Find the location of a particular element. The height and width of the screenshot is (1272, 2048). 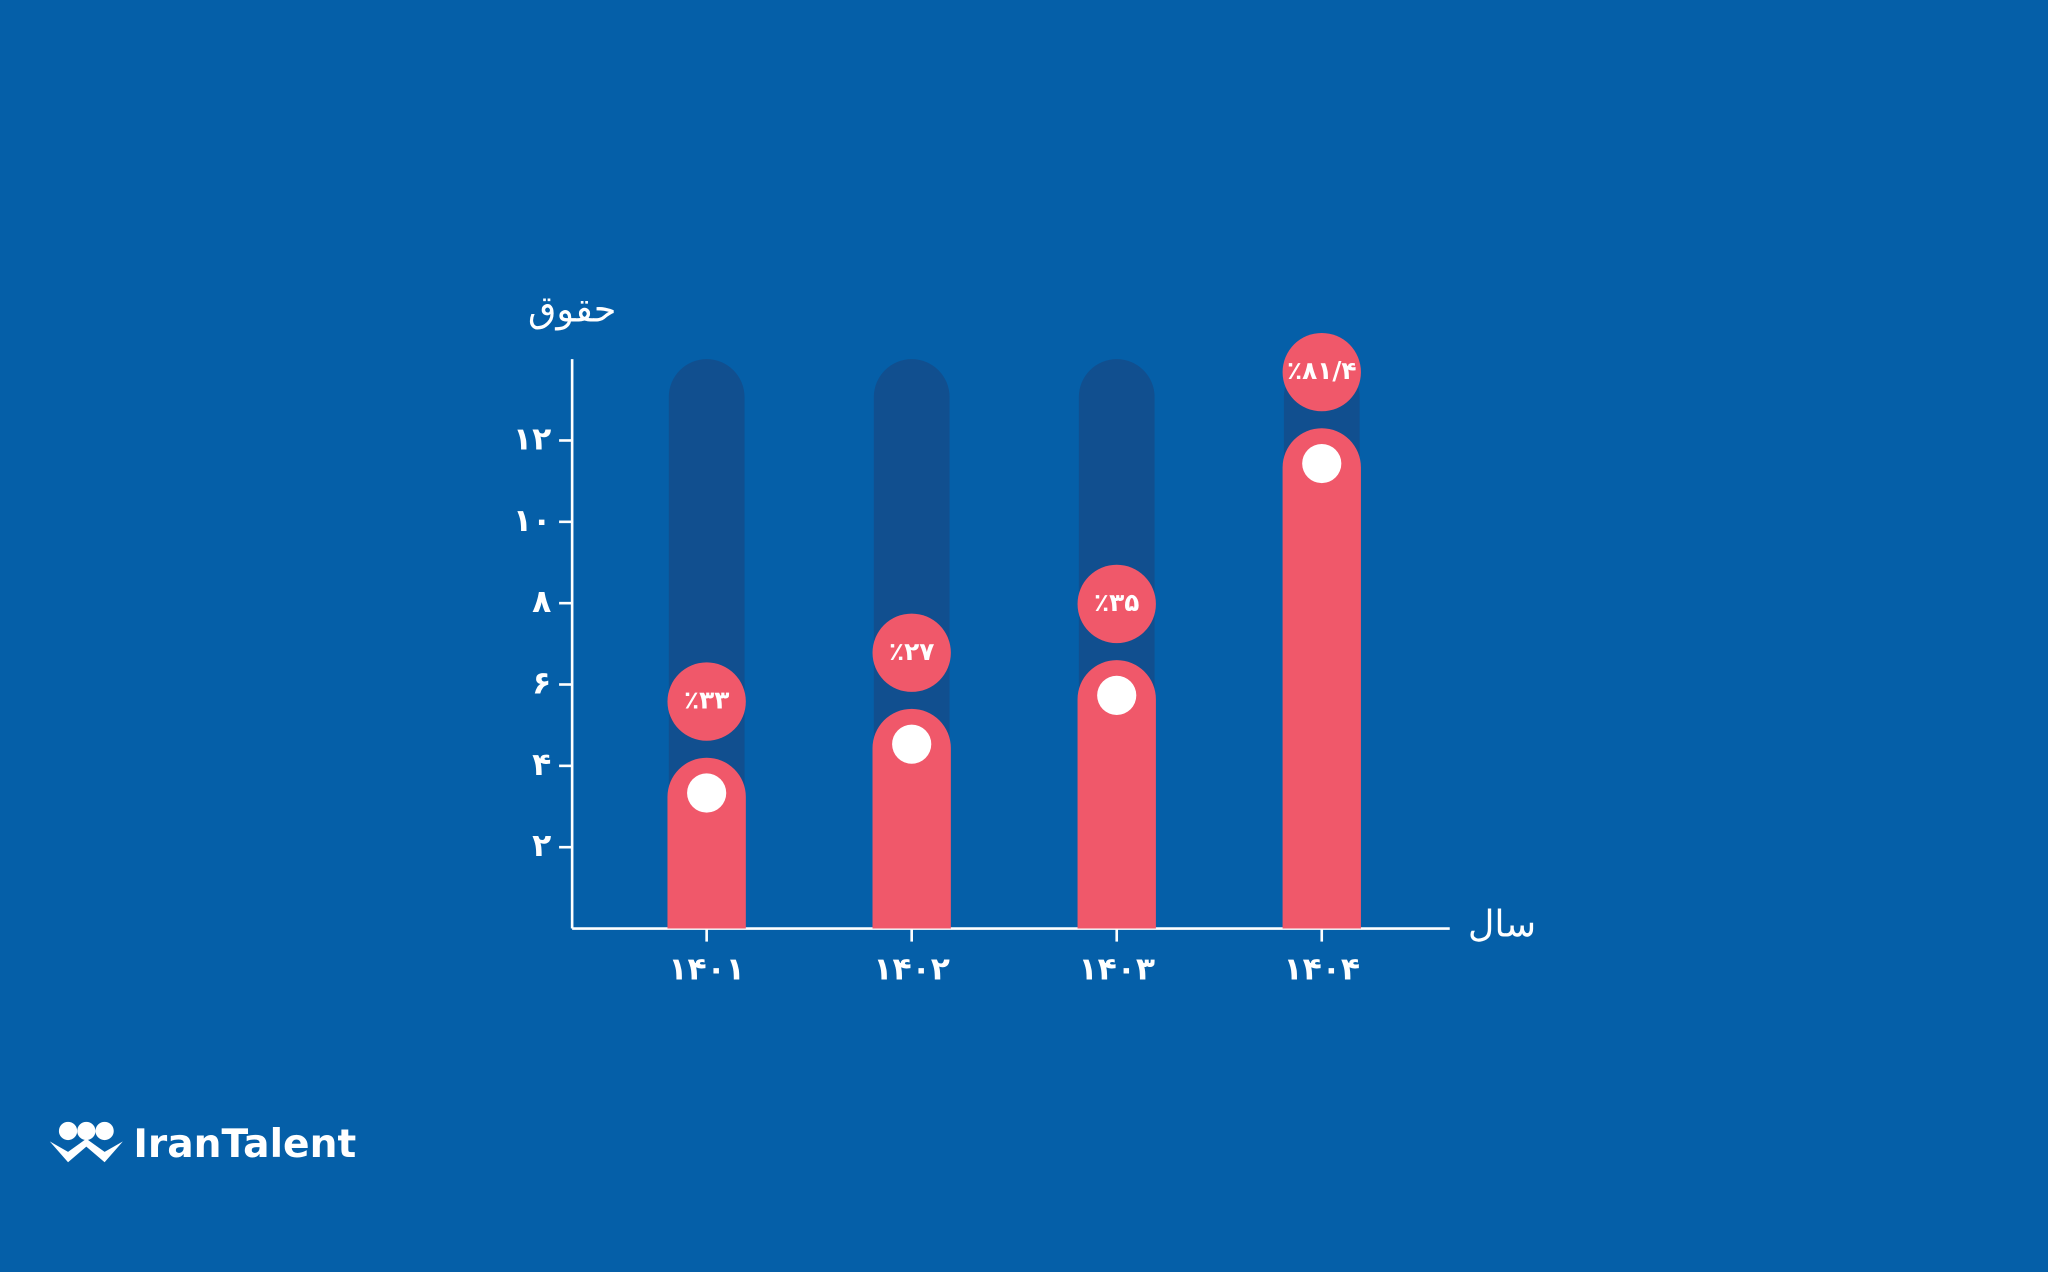

logo-icon is located at coordinates (86, 1142).